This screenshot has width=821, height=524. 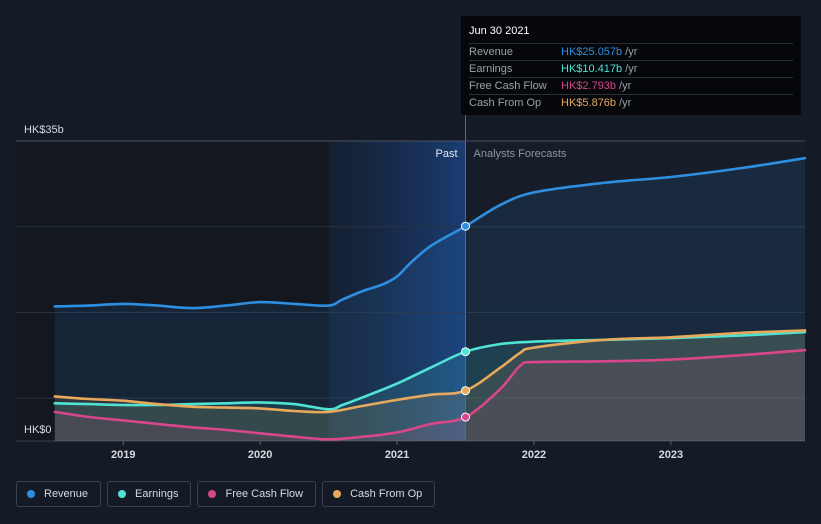 I want to click on legend-item-cash-from-op: Cash From Op, so click(x=379, y=494).